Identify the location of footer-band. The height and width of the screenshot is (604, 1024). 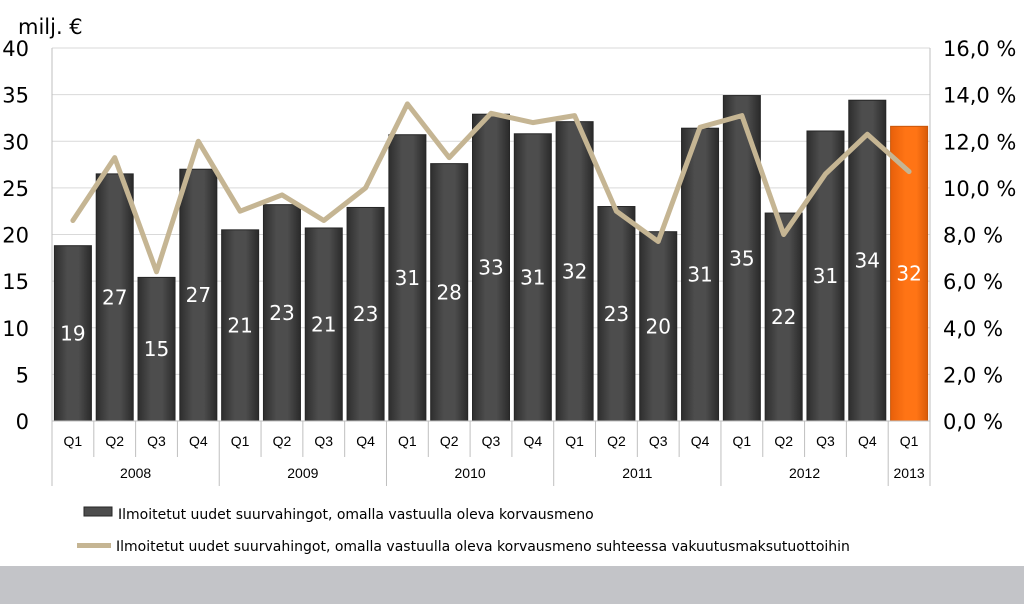
(512, 585).